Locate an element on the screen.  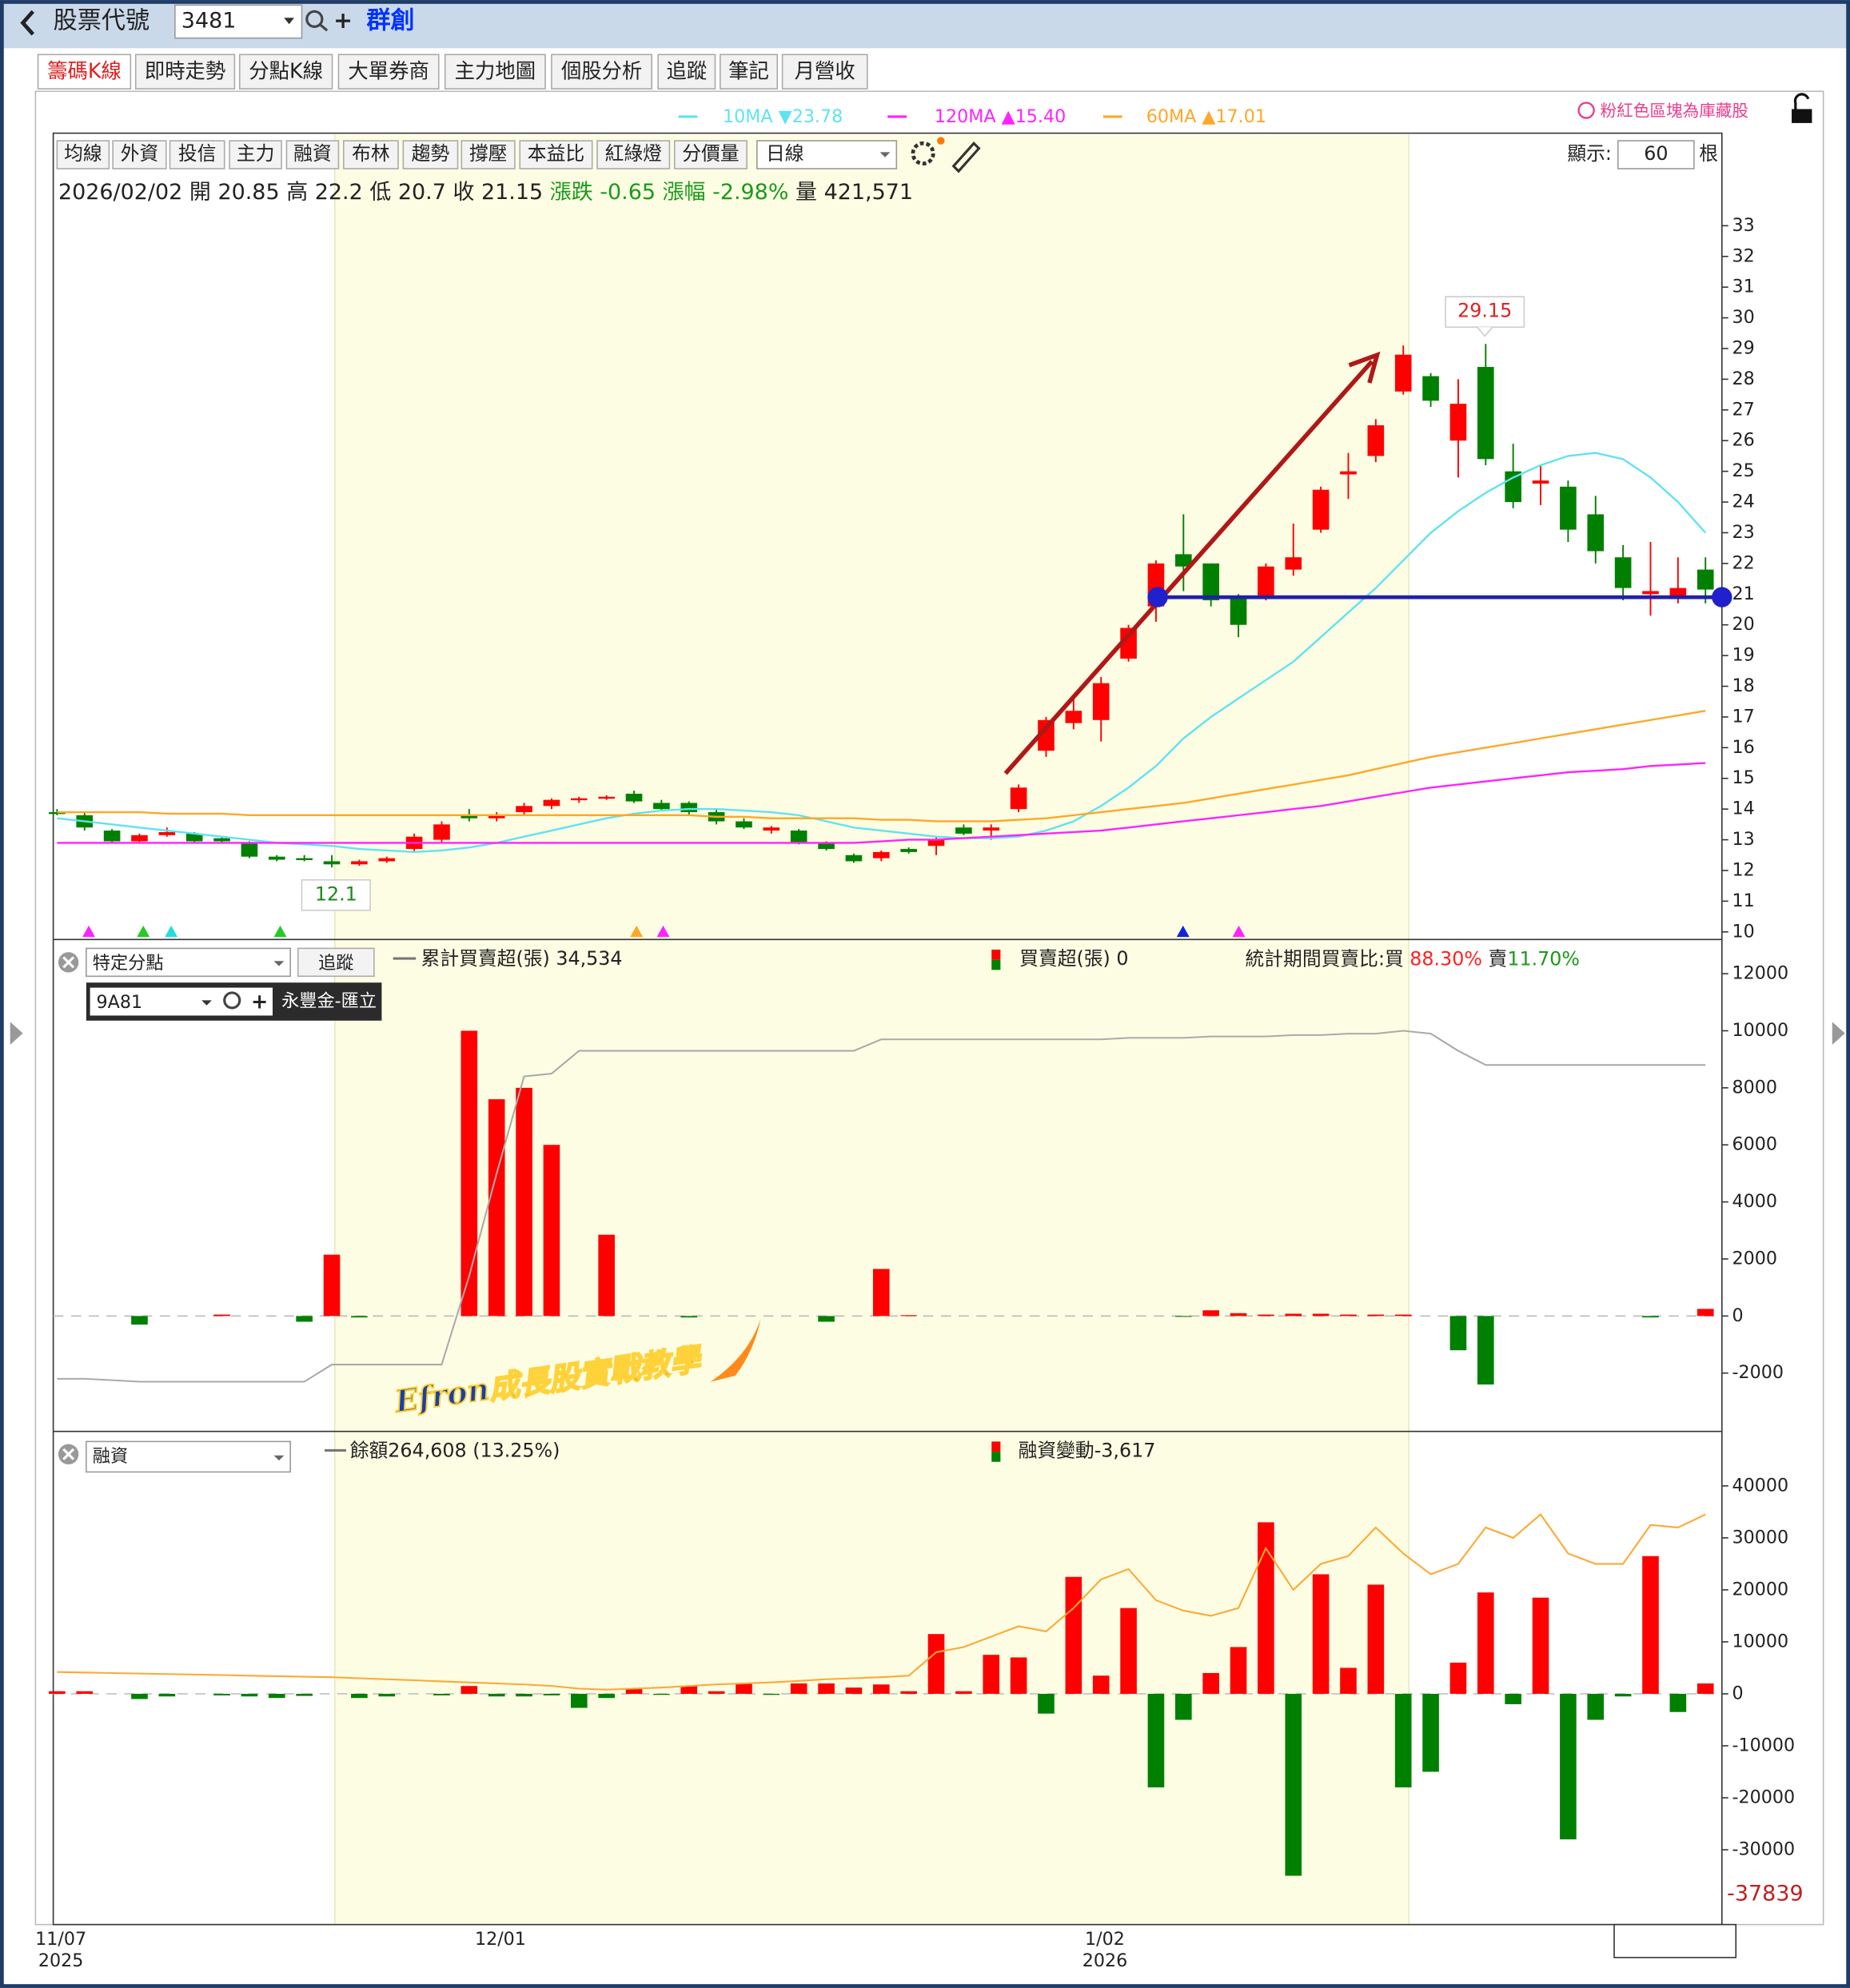
y-tick-label: 2000 is located at coordinates (1755, 1258).